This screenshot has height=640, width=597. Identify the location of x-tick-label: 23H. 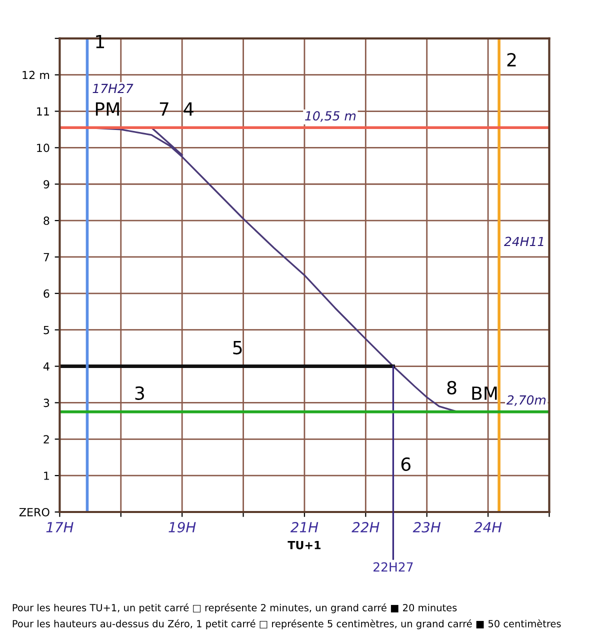
(426, 527).